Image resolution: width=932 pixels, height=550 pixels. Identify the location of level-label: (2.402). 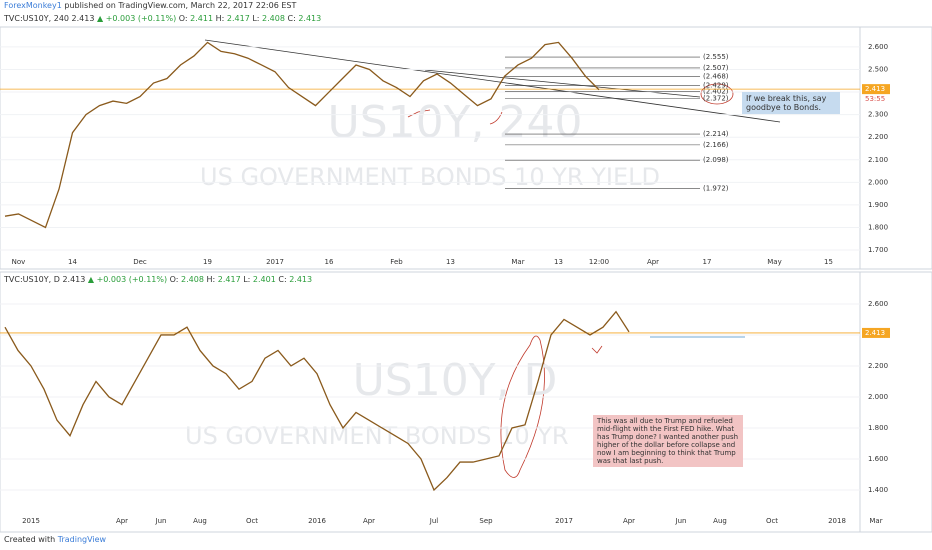
(716, 92).